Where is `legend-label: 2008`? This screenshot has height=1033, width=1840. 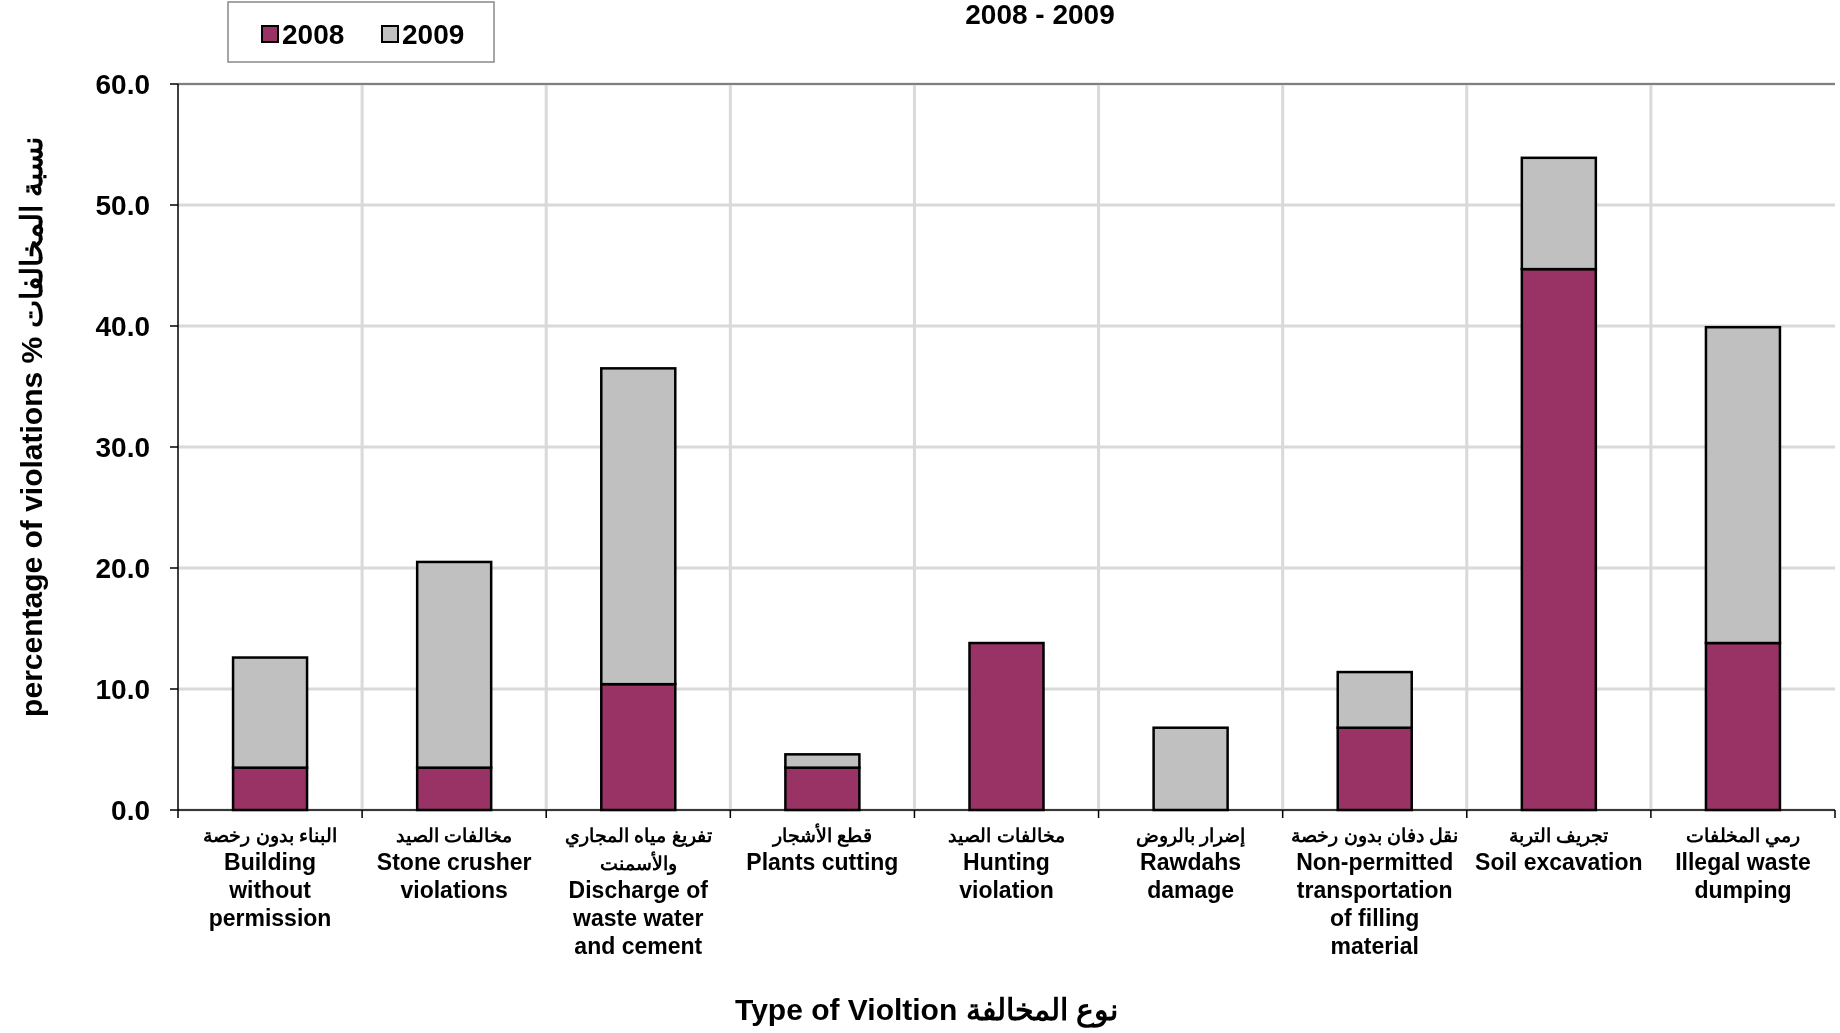 legend-label: 2008 is located at coordinates (313, 34).